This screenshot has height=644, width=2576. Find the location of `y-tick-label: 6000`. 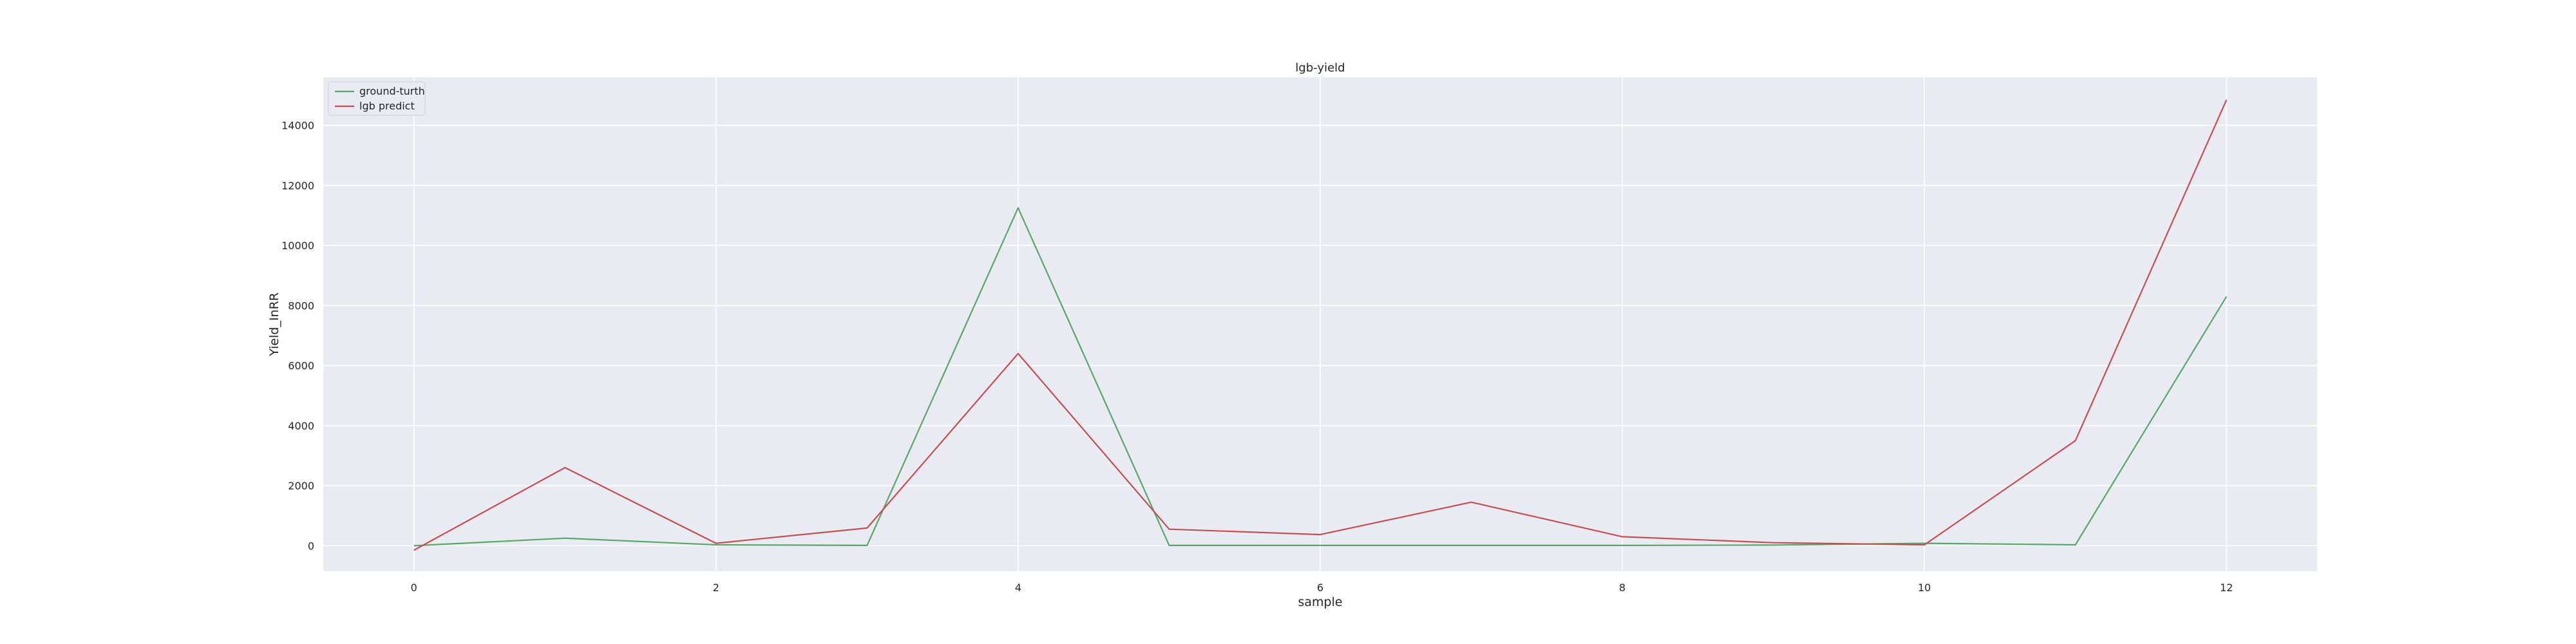

y-tick-label: 6000 is located at coordinates (301, 366).